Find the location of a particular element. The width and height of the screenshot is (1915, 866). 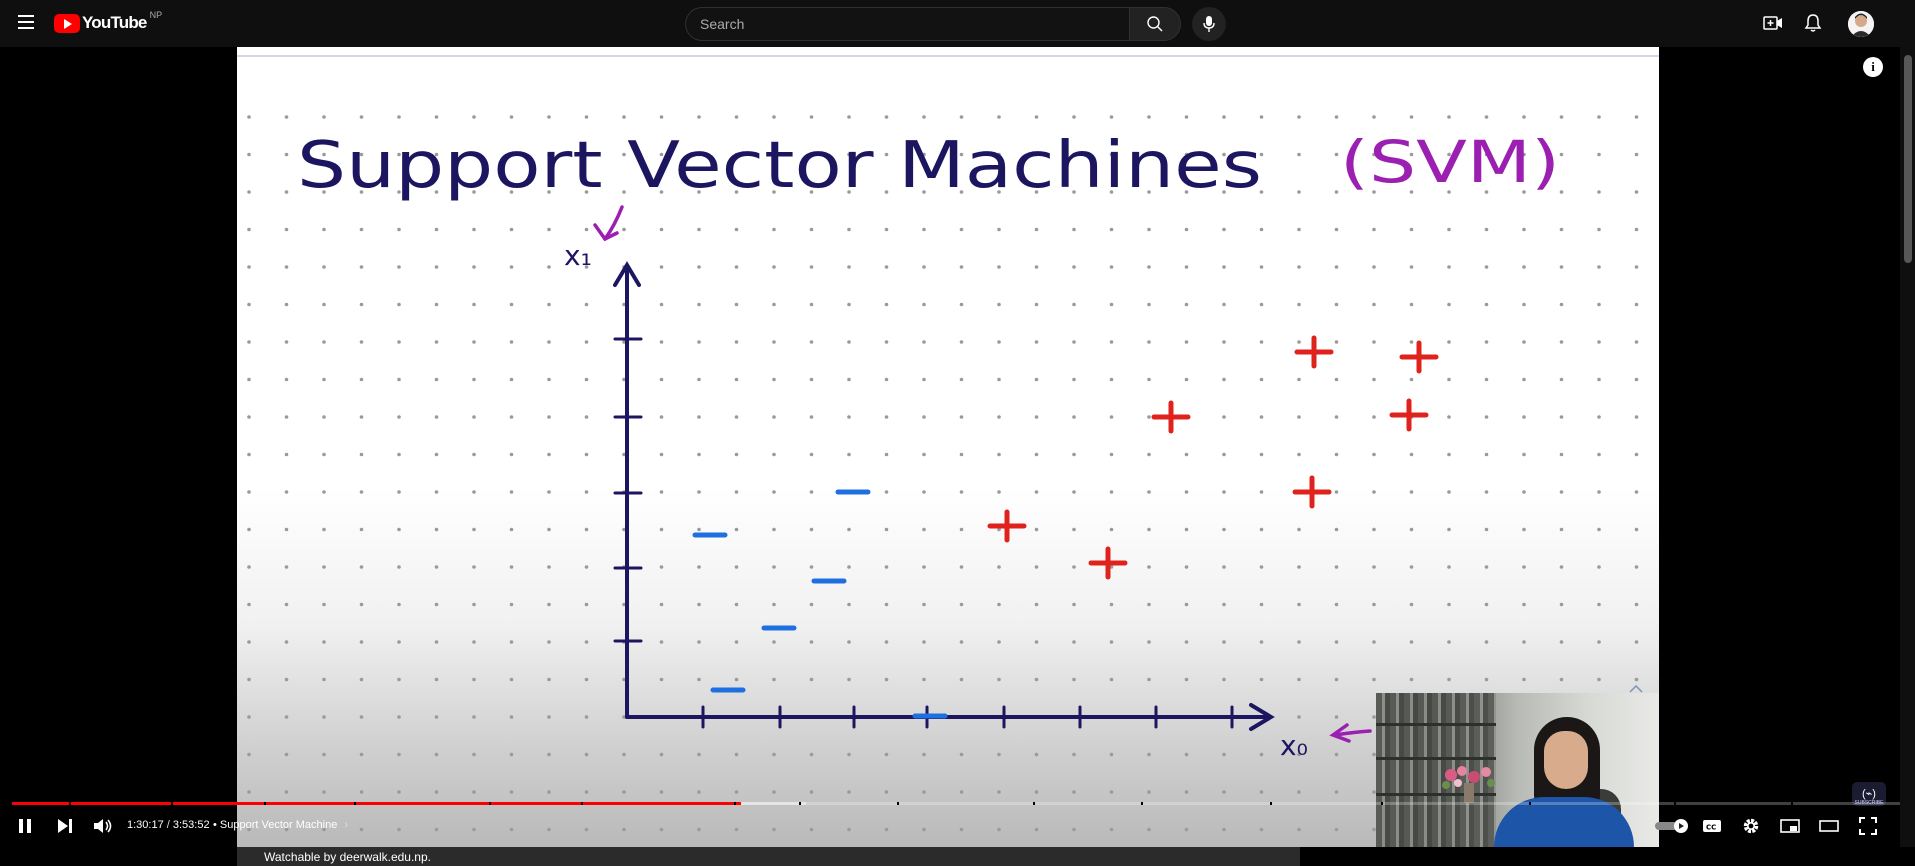

search-icon is located at coordinates (1155, 24).